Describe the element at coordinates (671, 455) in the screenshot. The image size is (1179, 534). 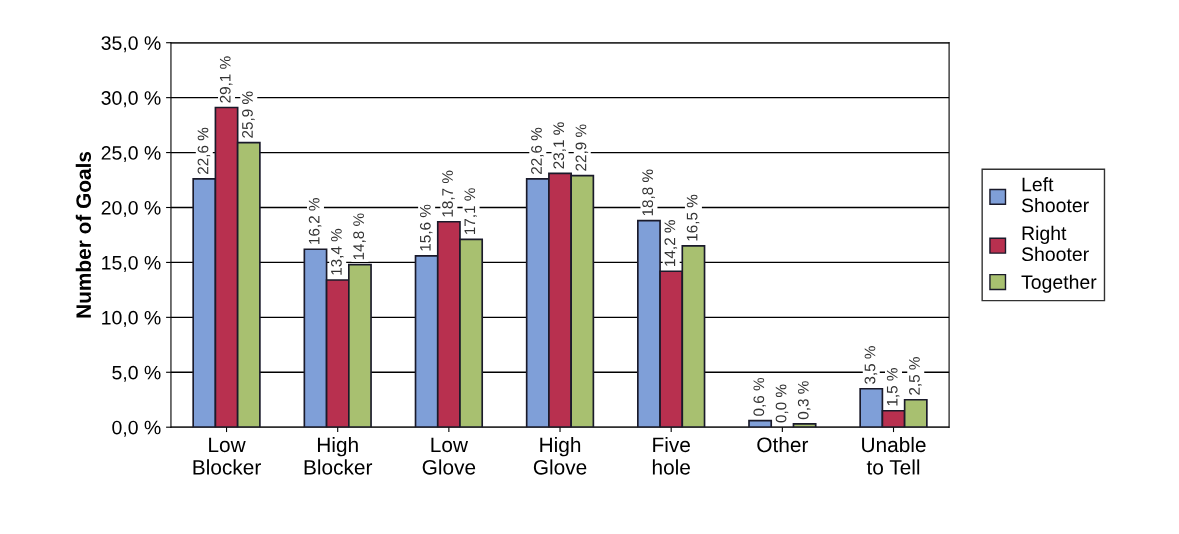
I see `x-tick-label: Five hole` at that location.